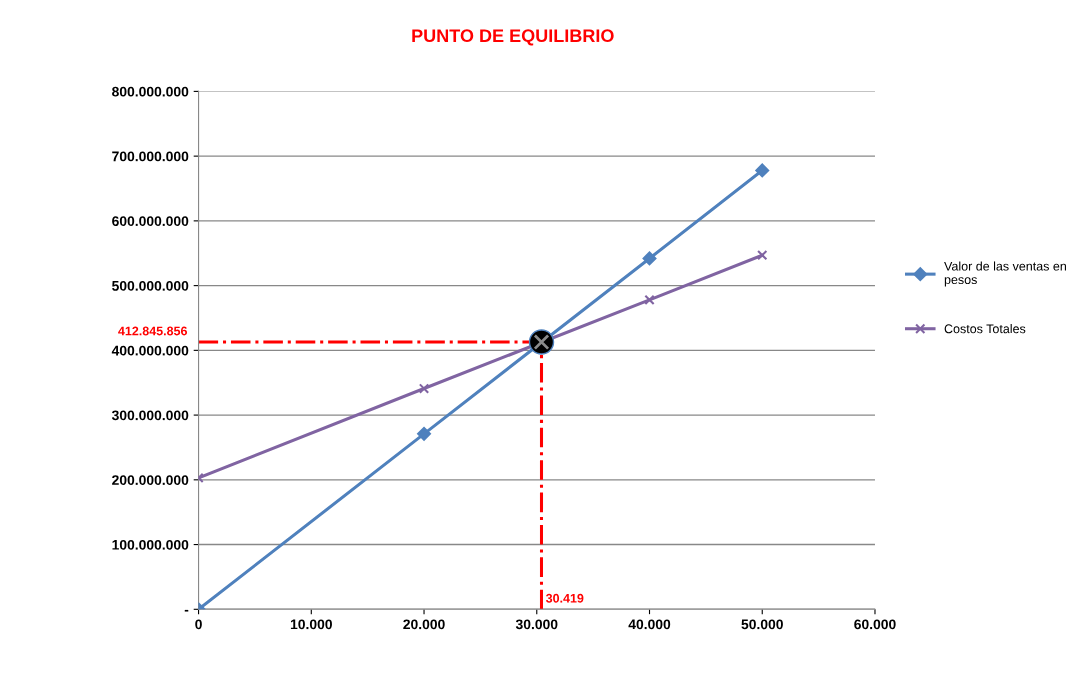 Image resolution: width=1091 pixels, height=677 pixels. What do you see at coordinates (985, 329) in the screenshot?
I see `legend-label: Costos Totales` at bounding box center [985, 329].